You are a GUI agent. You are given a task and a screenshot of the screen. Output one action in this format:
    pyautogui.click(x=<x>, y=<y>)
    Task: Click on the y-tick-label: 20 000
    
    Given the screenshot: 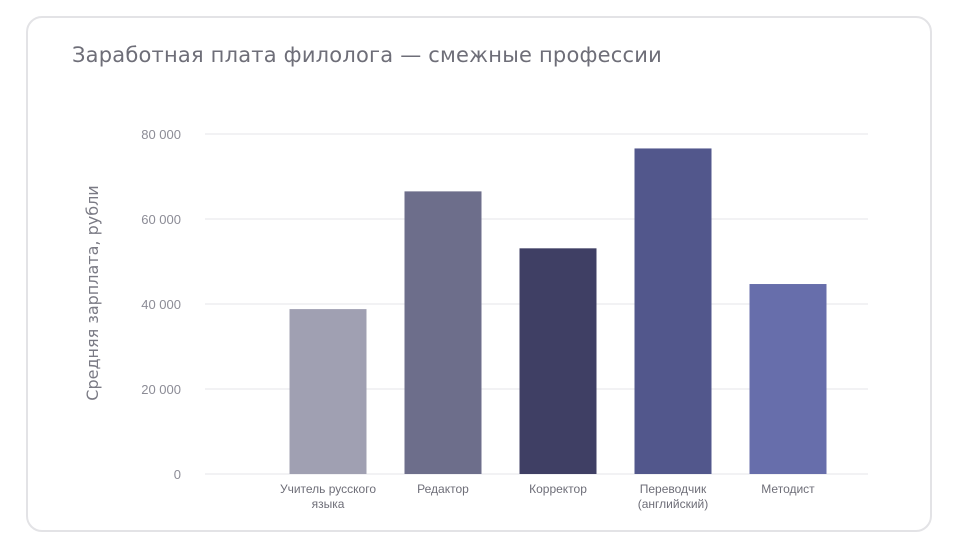 What is the action you would take?
    pyautogui.click(x=161, y=389)
    